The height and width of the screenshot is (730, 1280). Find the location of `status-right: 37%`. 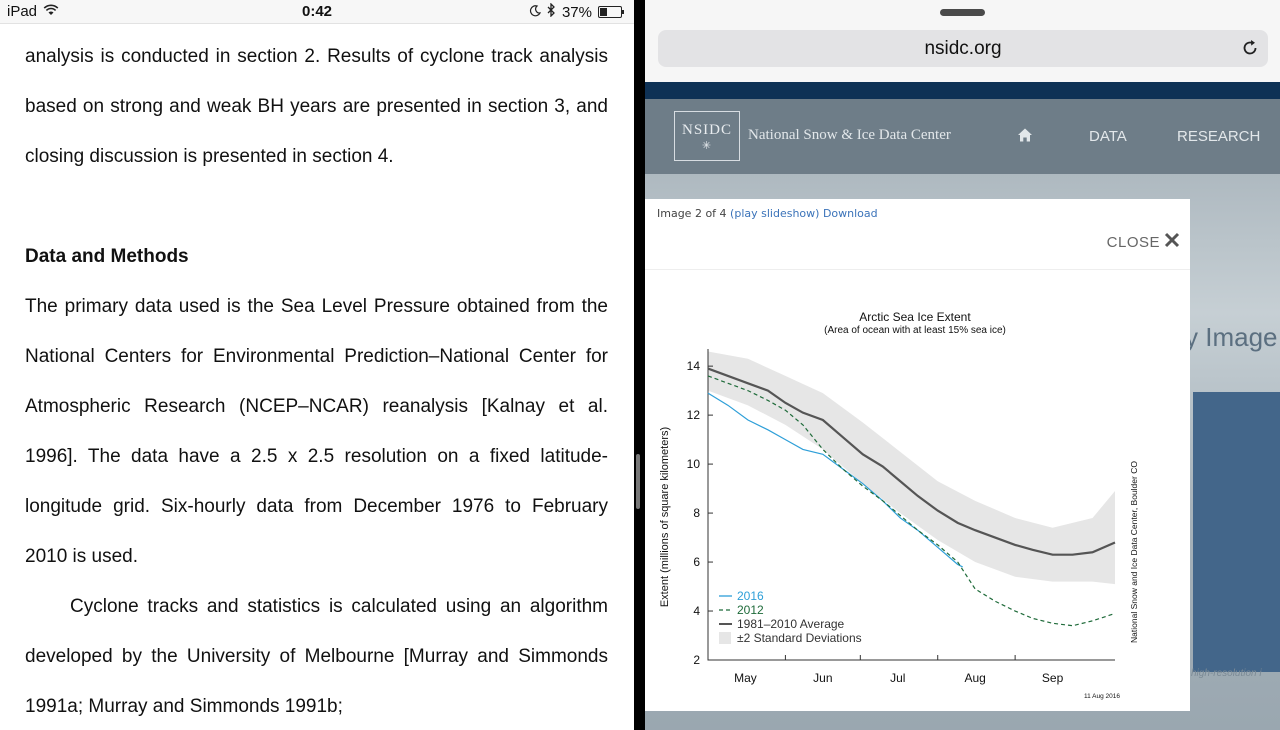

status-right: 37% is located at coordinates (576, 11).